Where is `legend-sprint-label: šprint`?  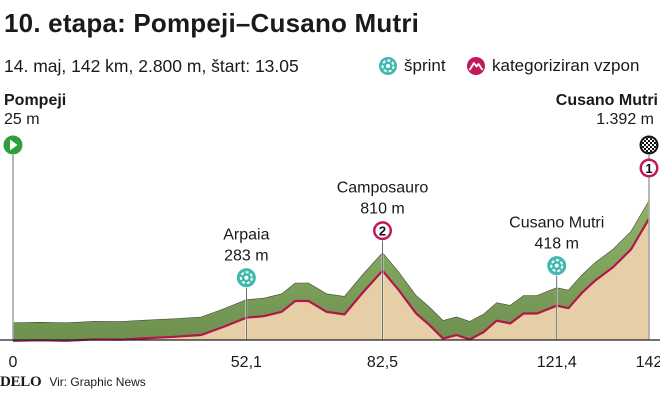
legend-sprint-label: šprint is located at coordinates (425, 65).